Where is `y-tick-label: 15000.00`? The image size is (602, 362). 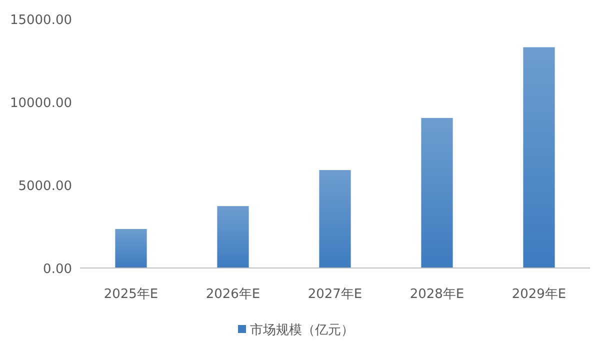
y-tick-label: 15000.00 is located at coordinates (41, 20).